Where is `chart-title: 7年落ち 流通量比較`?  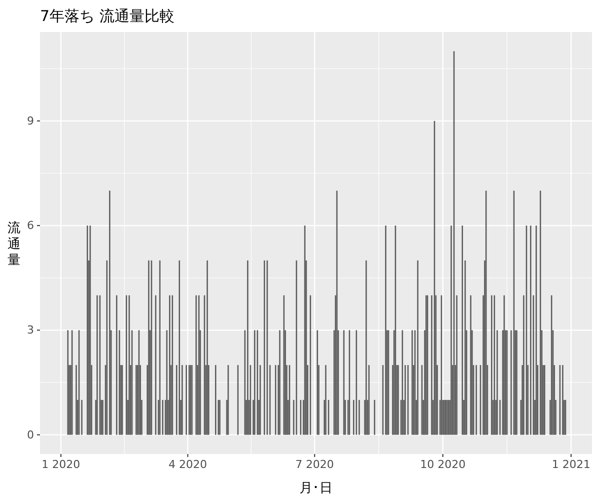 chart-title: 7年落ち 流通量比較 is located at coordinates (107, 16).